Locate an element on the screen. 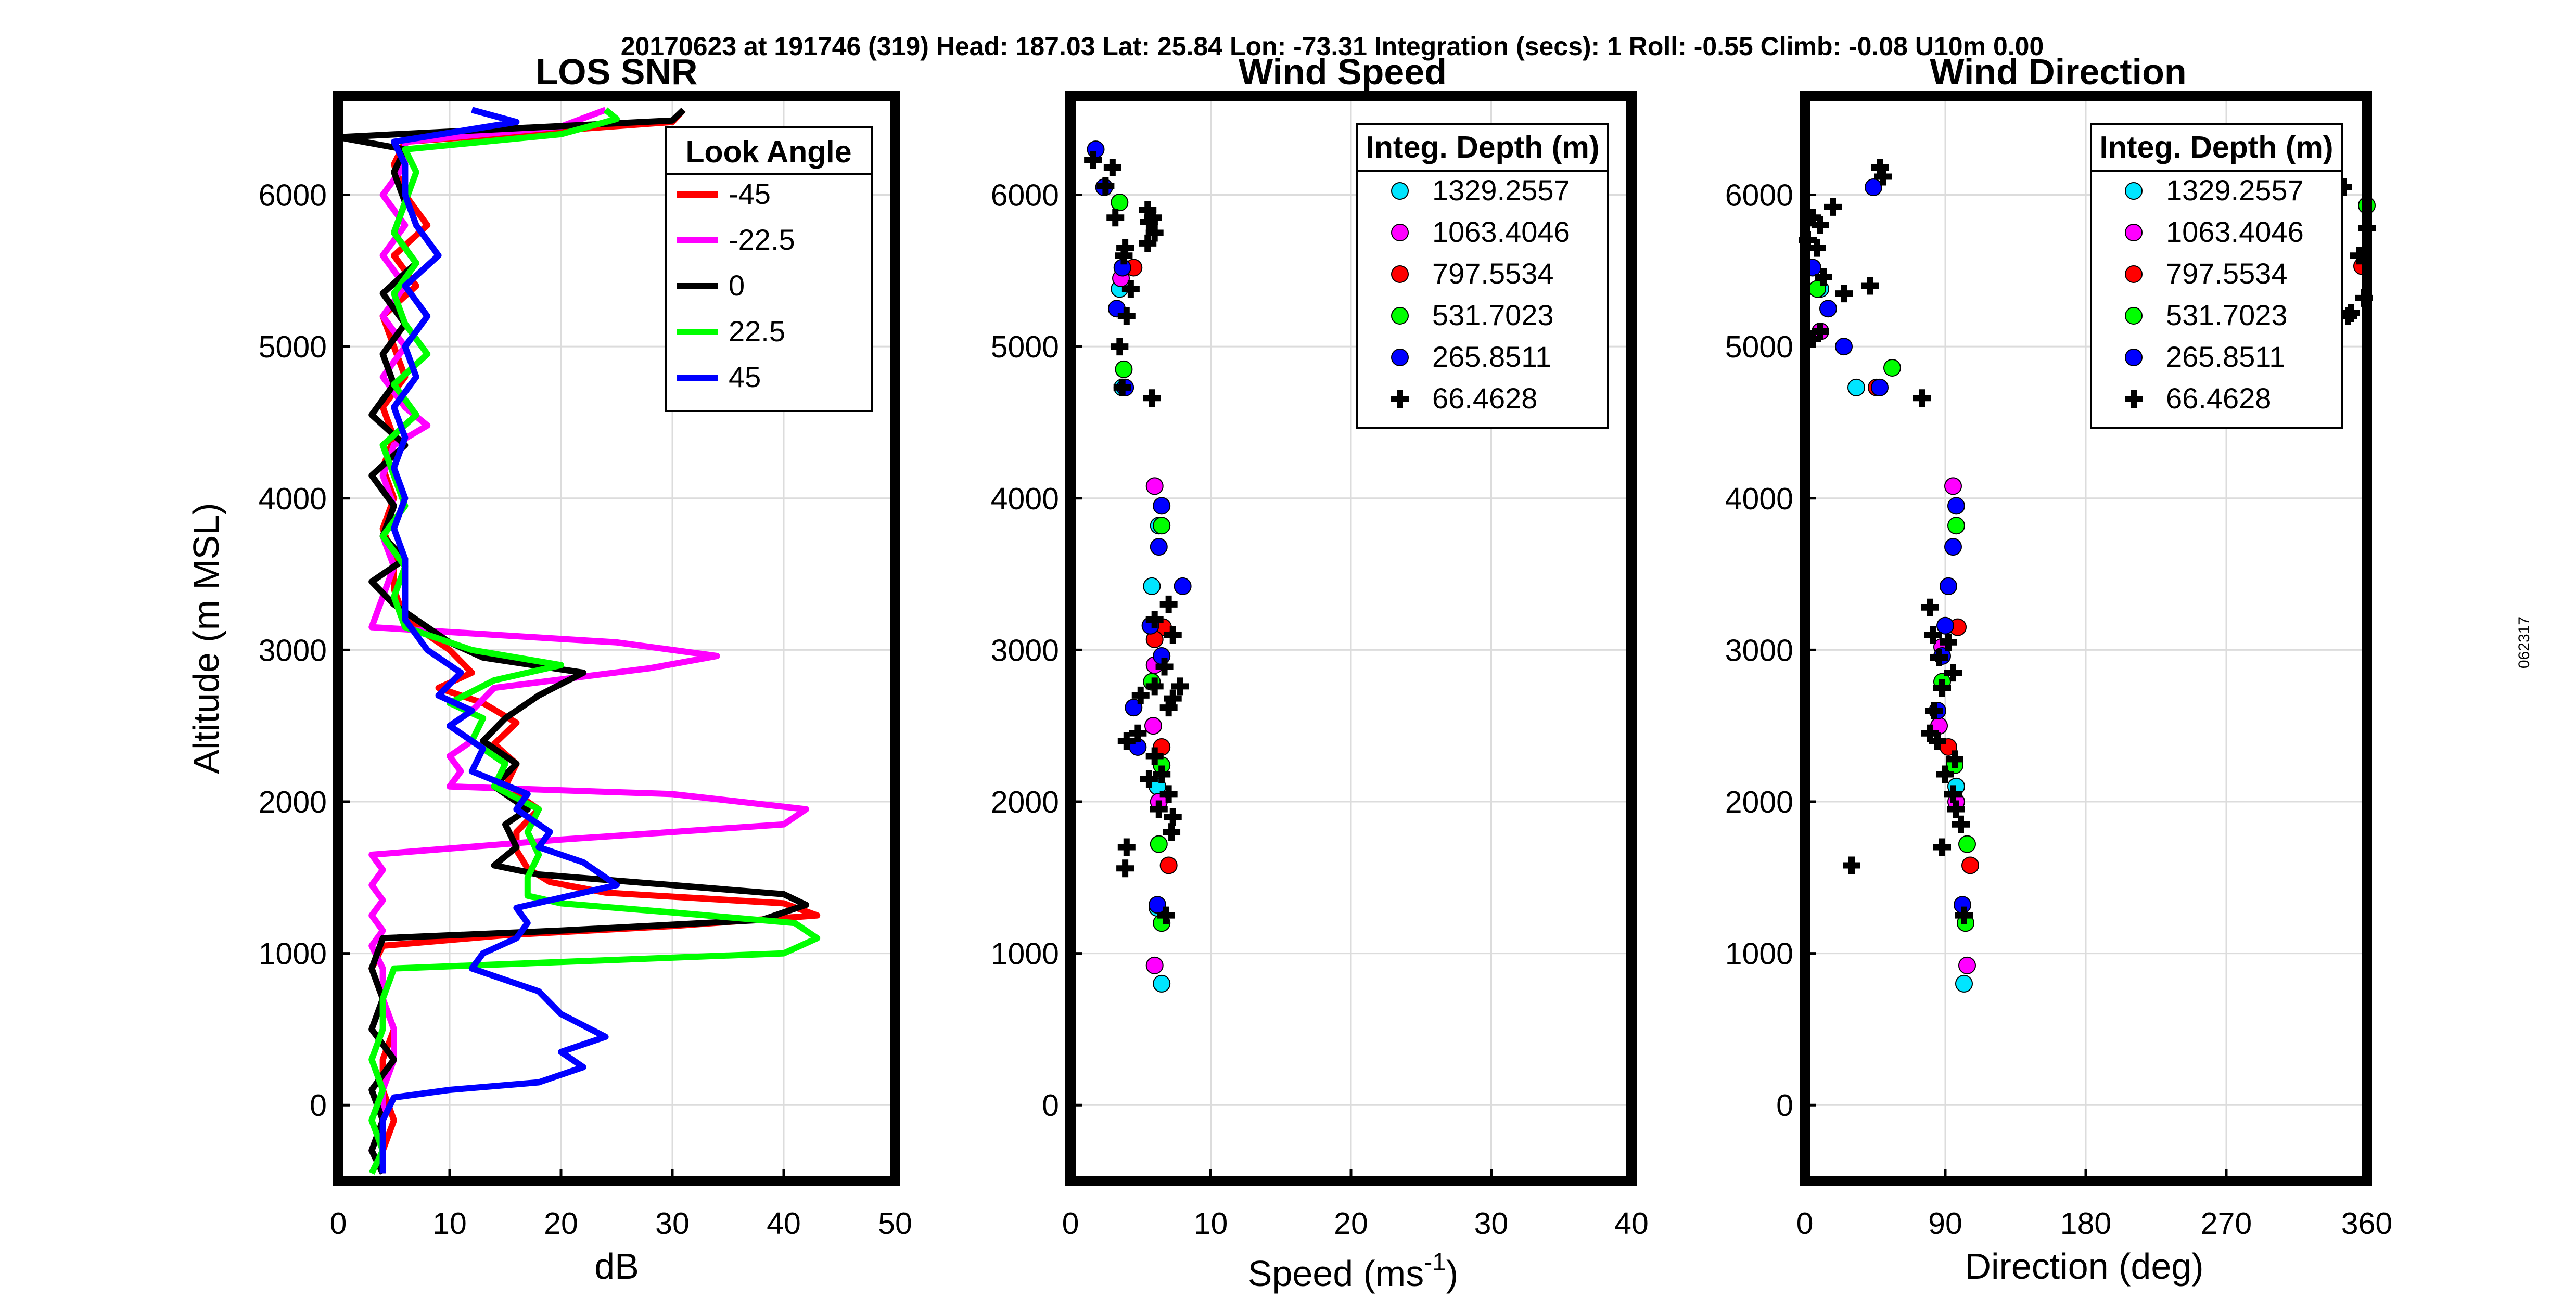 This screenshot has height=1312, width=2576. direction-legend-label-1: 1063.4046 is located at coordinates (2235, 232).